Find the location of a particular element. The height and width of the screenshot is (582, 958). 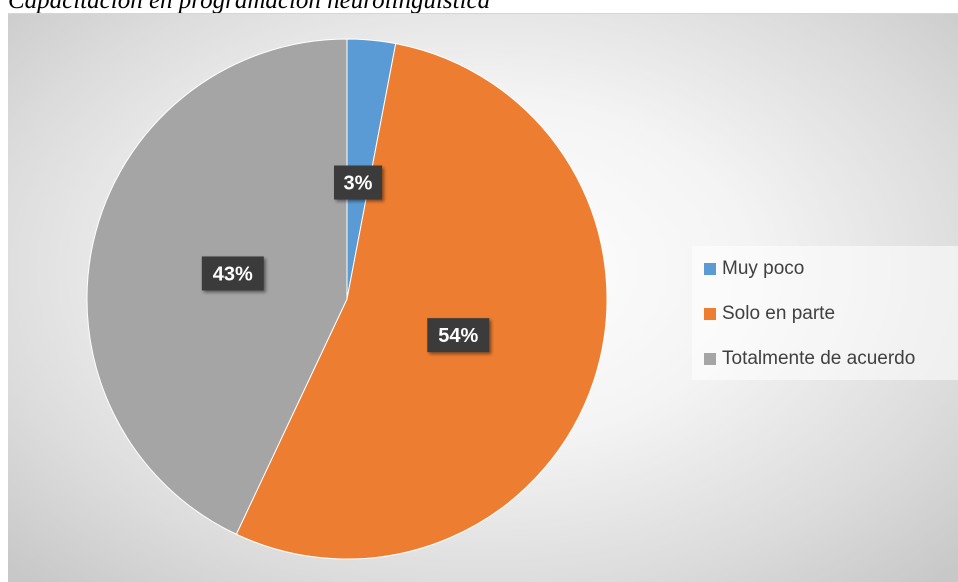

legend-swatch-solo-en-parte is located at coordinates (710, 314).